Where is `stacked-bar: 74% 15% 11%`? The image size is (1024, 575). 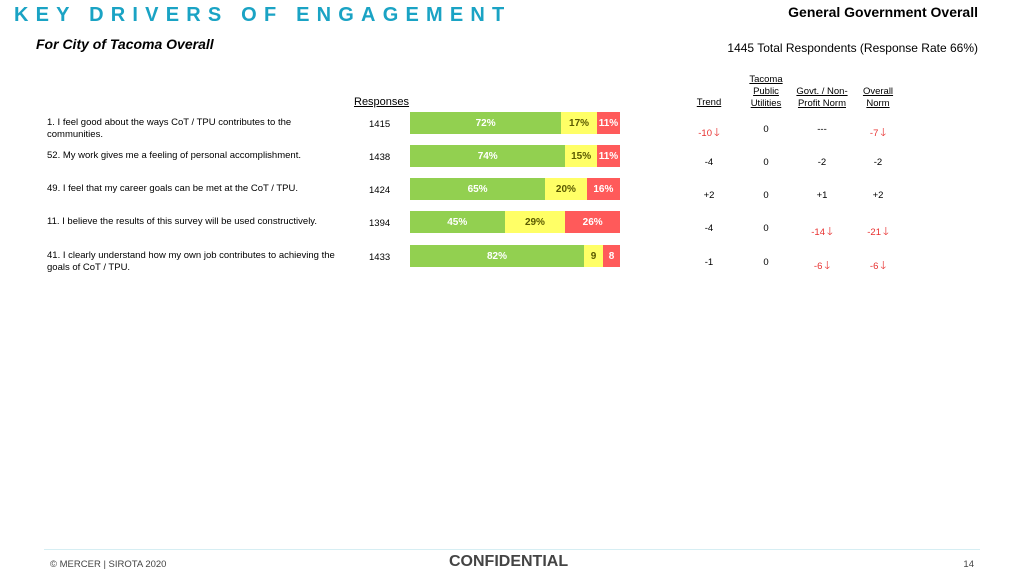 stacked-bar: 74% 15% 11% is located at coordinates (515, 156).